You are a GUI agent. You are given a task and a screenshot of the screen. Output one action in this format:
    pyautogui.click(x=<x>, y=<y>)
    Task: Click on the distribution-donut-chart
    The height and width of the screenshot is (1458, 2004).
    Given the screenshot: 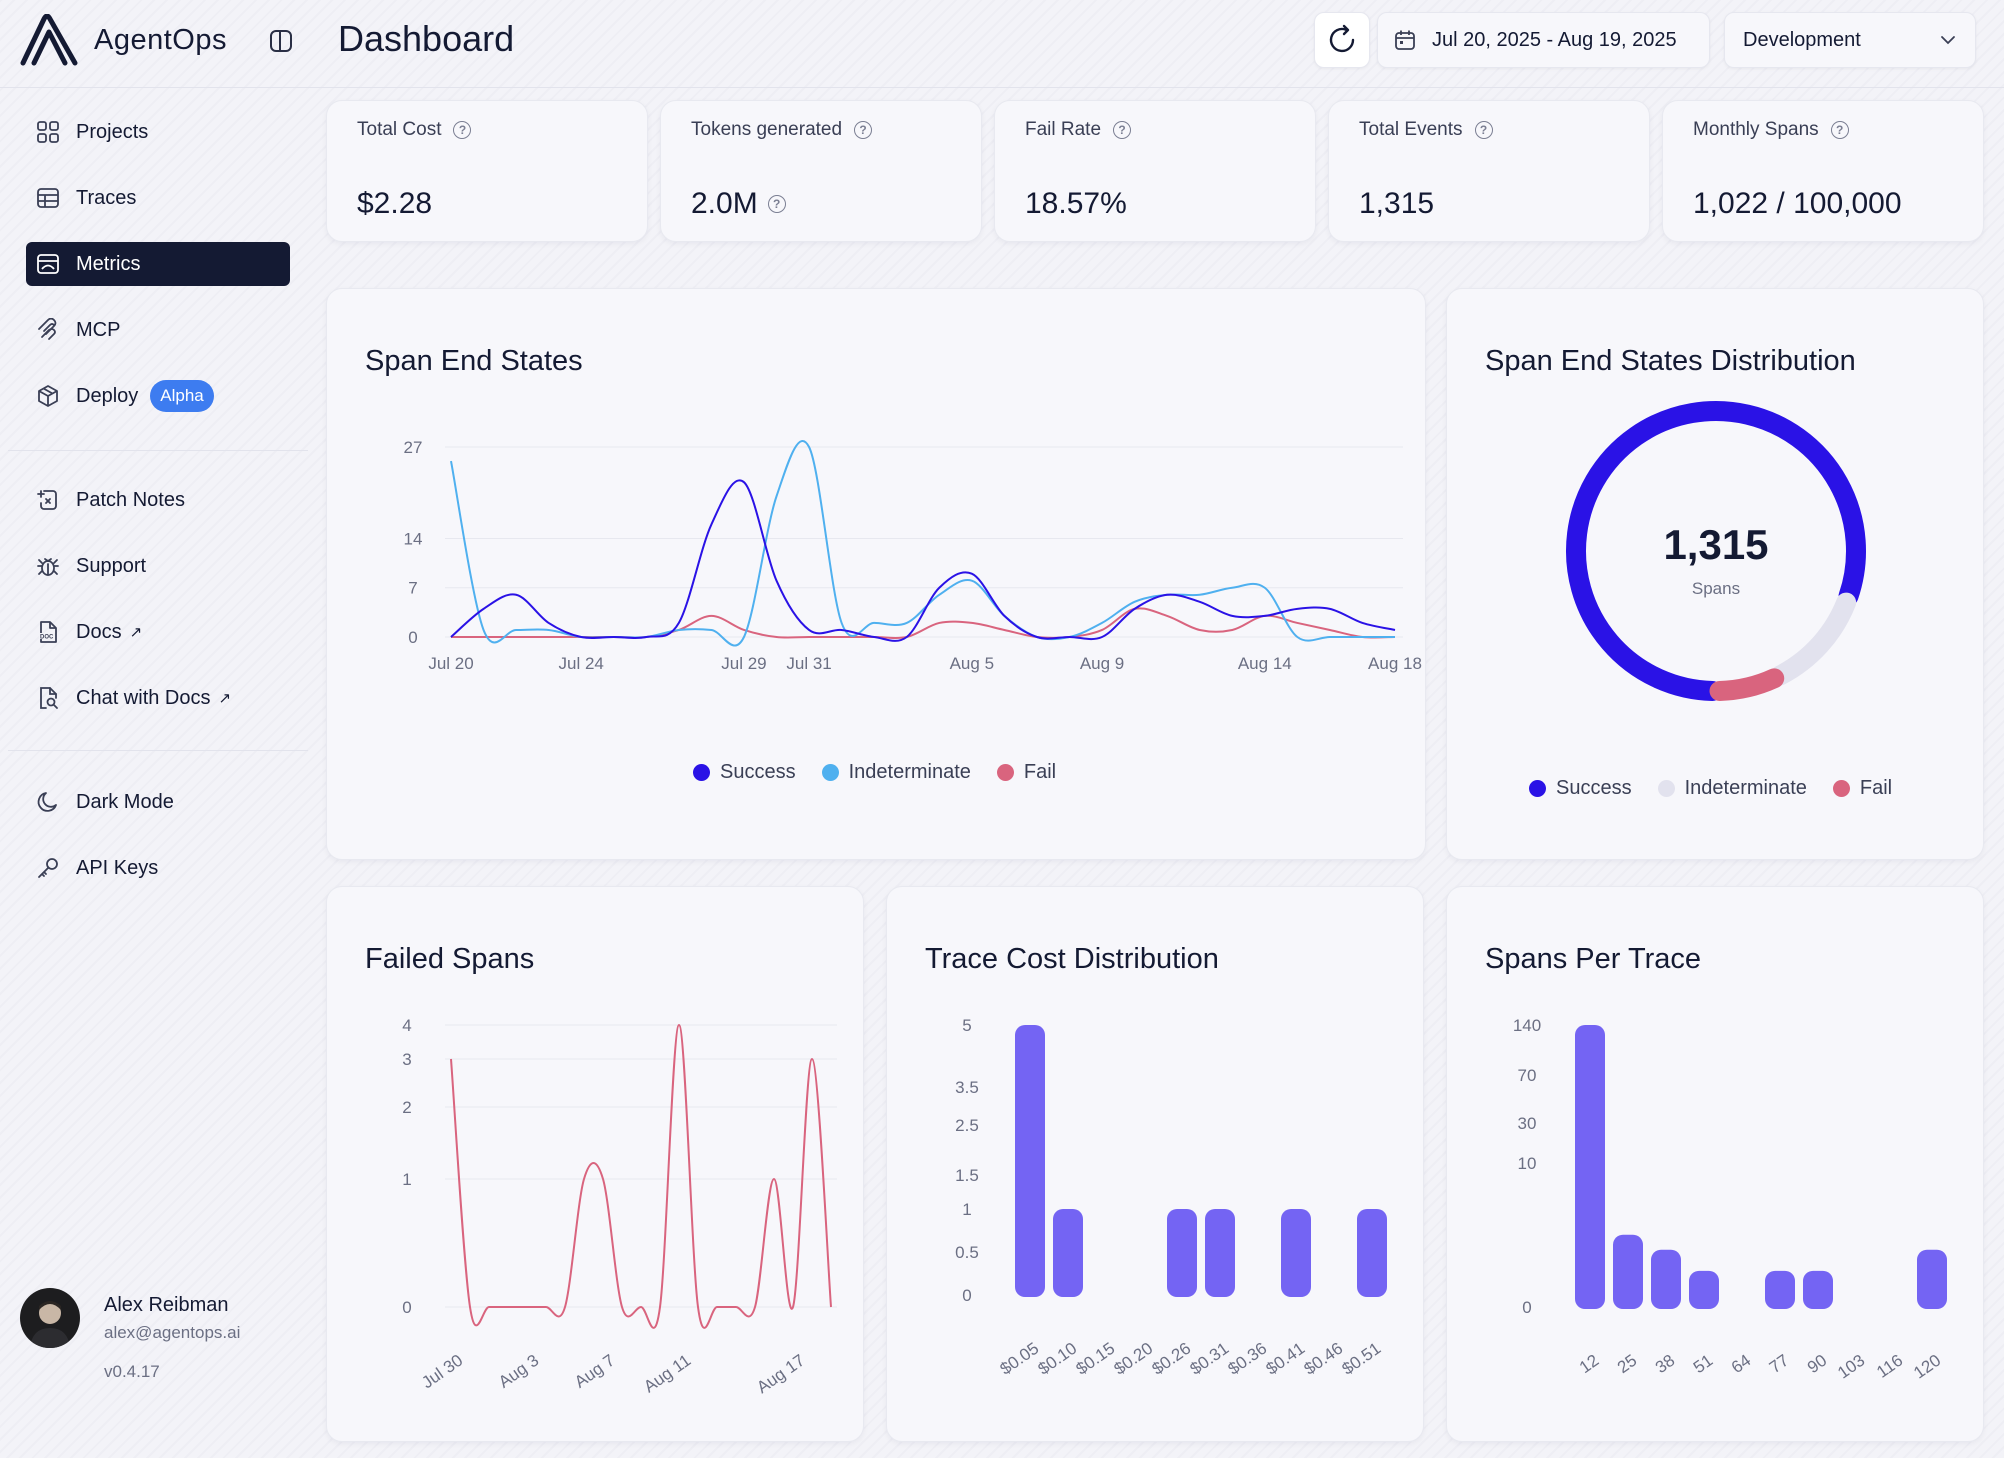 What is the action you would take?
    pyautogui.click(x=1716, y=551)
    